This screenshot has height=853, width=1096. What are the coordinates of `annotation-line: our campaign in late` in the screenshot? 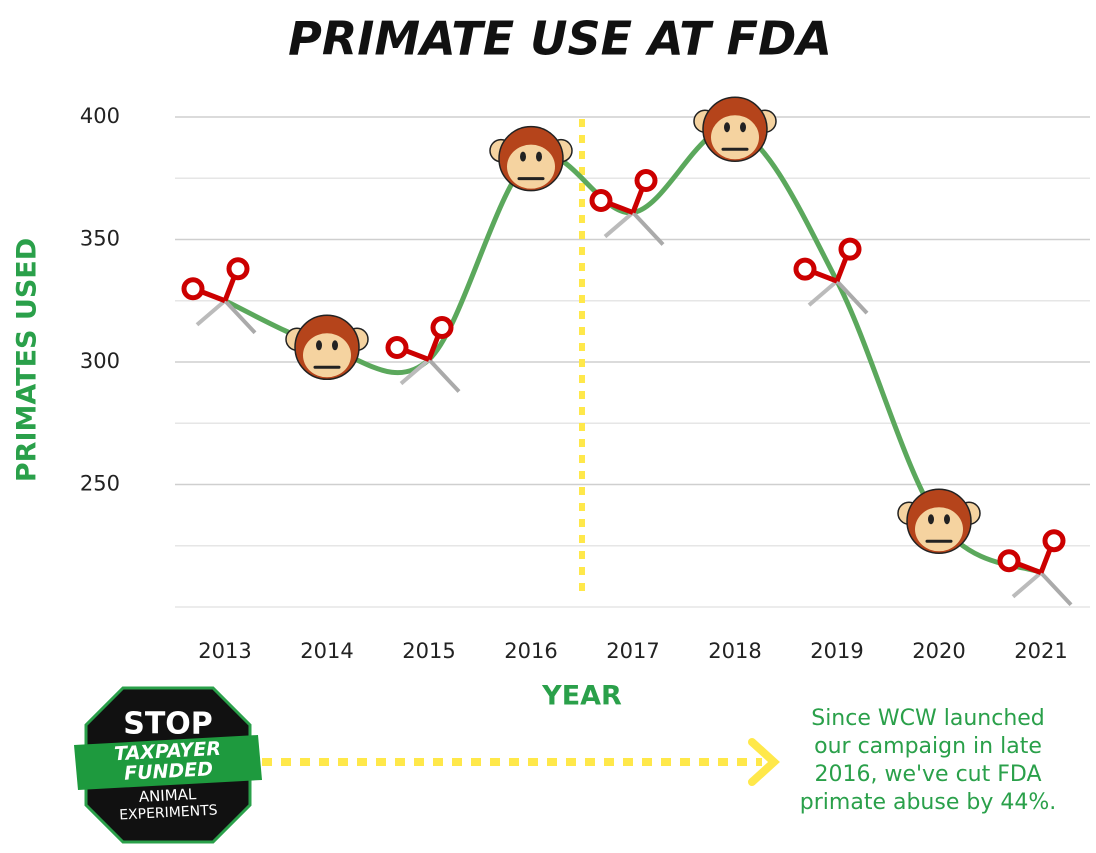 It's located at (928, 746).